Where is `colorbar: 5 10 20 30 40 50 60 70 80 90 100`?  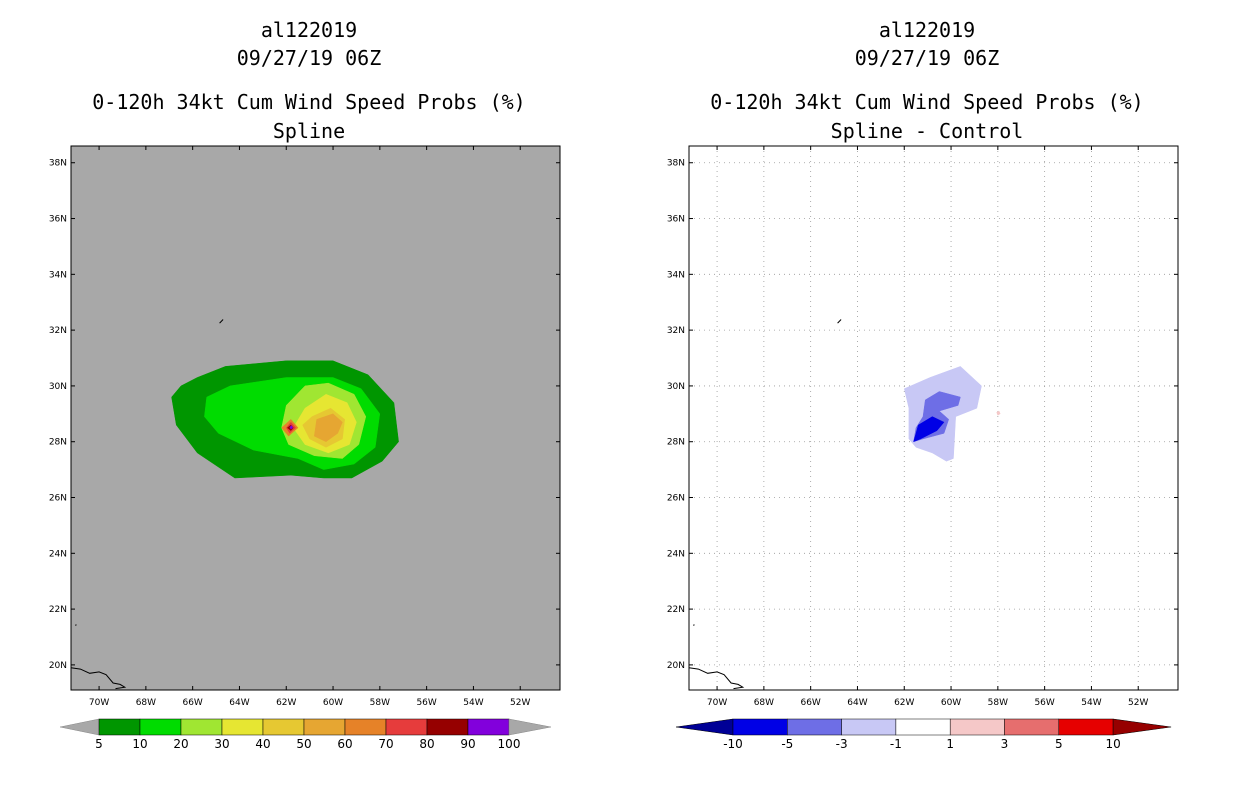
colorbar: 5 10 20 30 40 50 60 70 80 90 100 is located at coordinates (305, 734).